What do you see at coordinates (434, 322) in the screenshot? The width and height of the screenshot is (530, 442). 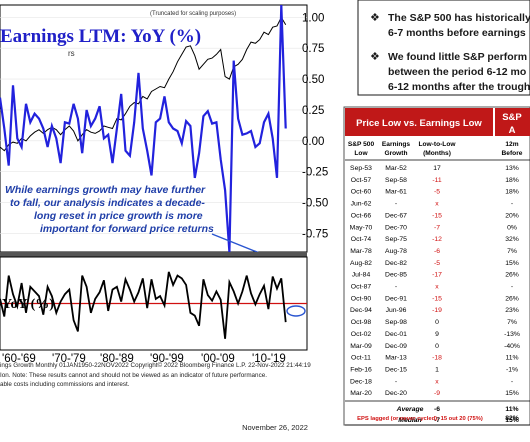 I see `table-row: Oct-98 Sep-98 0 7%` at bounding box center [434, 322].